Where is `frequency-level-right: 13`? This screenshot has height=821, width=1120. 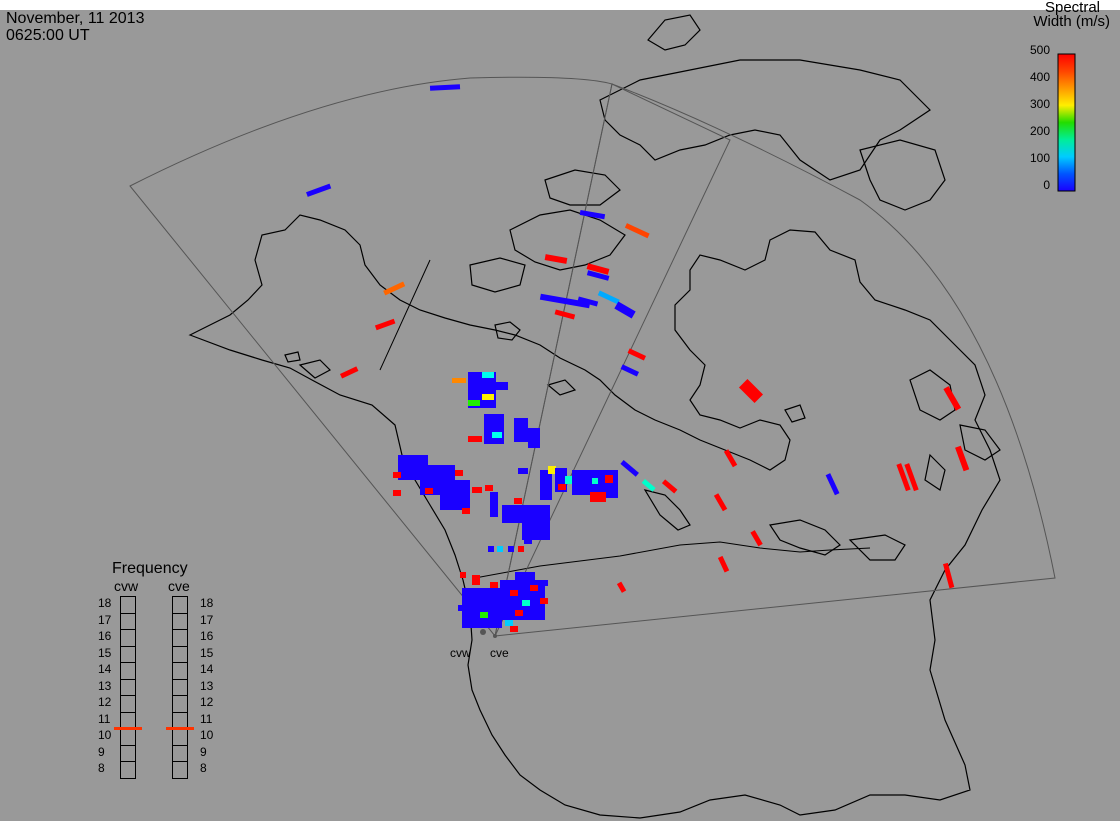 frequency-level-right: 13 is located at coordinates (207, 685).